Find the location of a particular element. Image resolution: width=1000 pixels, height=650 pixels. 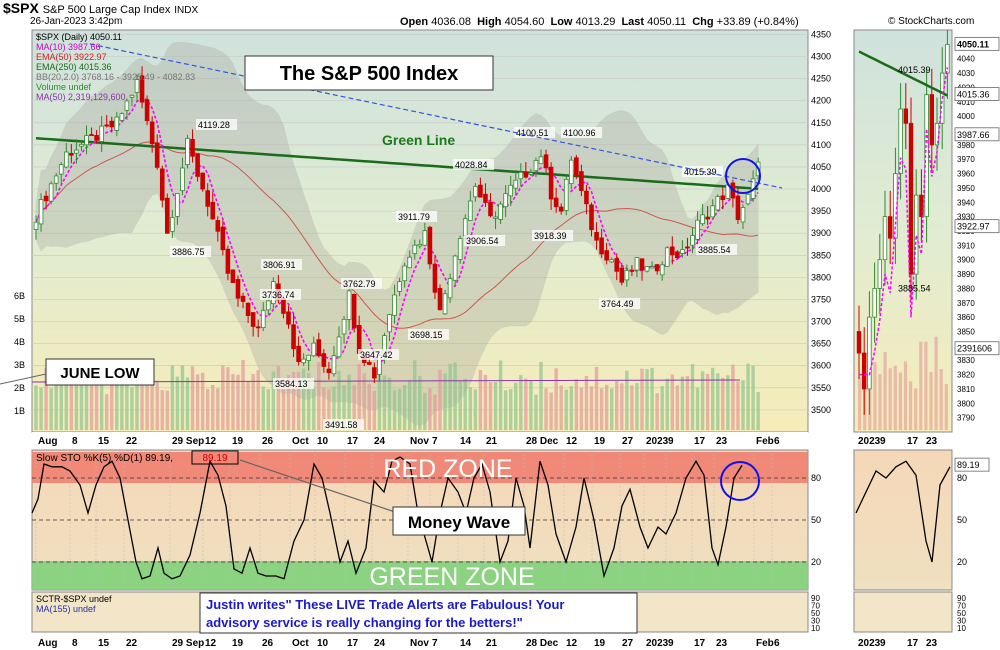

pivot-label: 3584.13 is located at coordinates (291, 384).